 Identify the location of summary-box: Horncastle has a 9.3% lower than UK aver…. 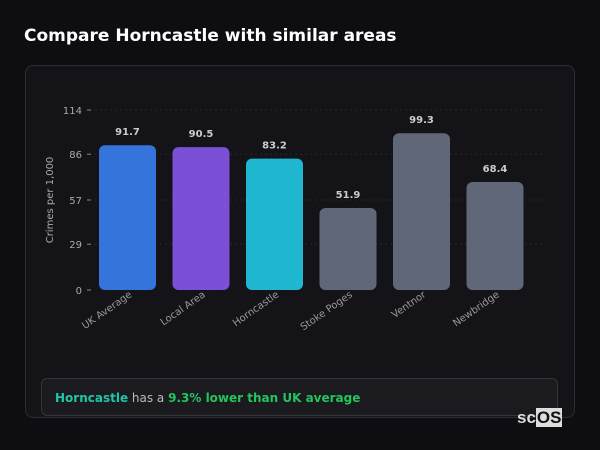
(299, 397).